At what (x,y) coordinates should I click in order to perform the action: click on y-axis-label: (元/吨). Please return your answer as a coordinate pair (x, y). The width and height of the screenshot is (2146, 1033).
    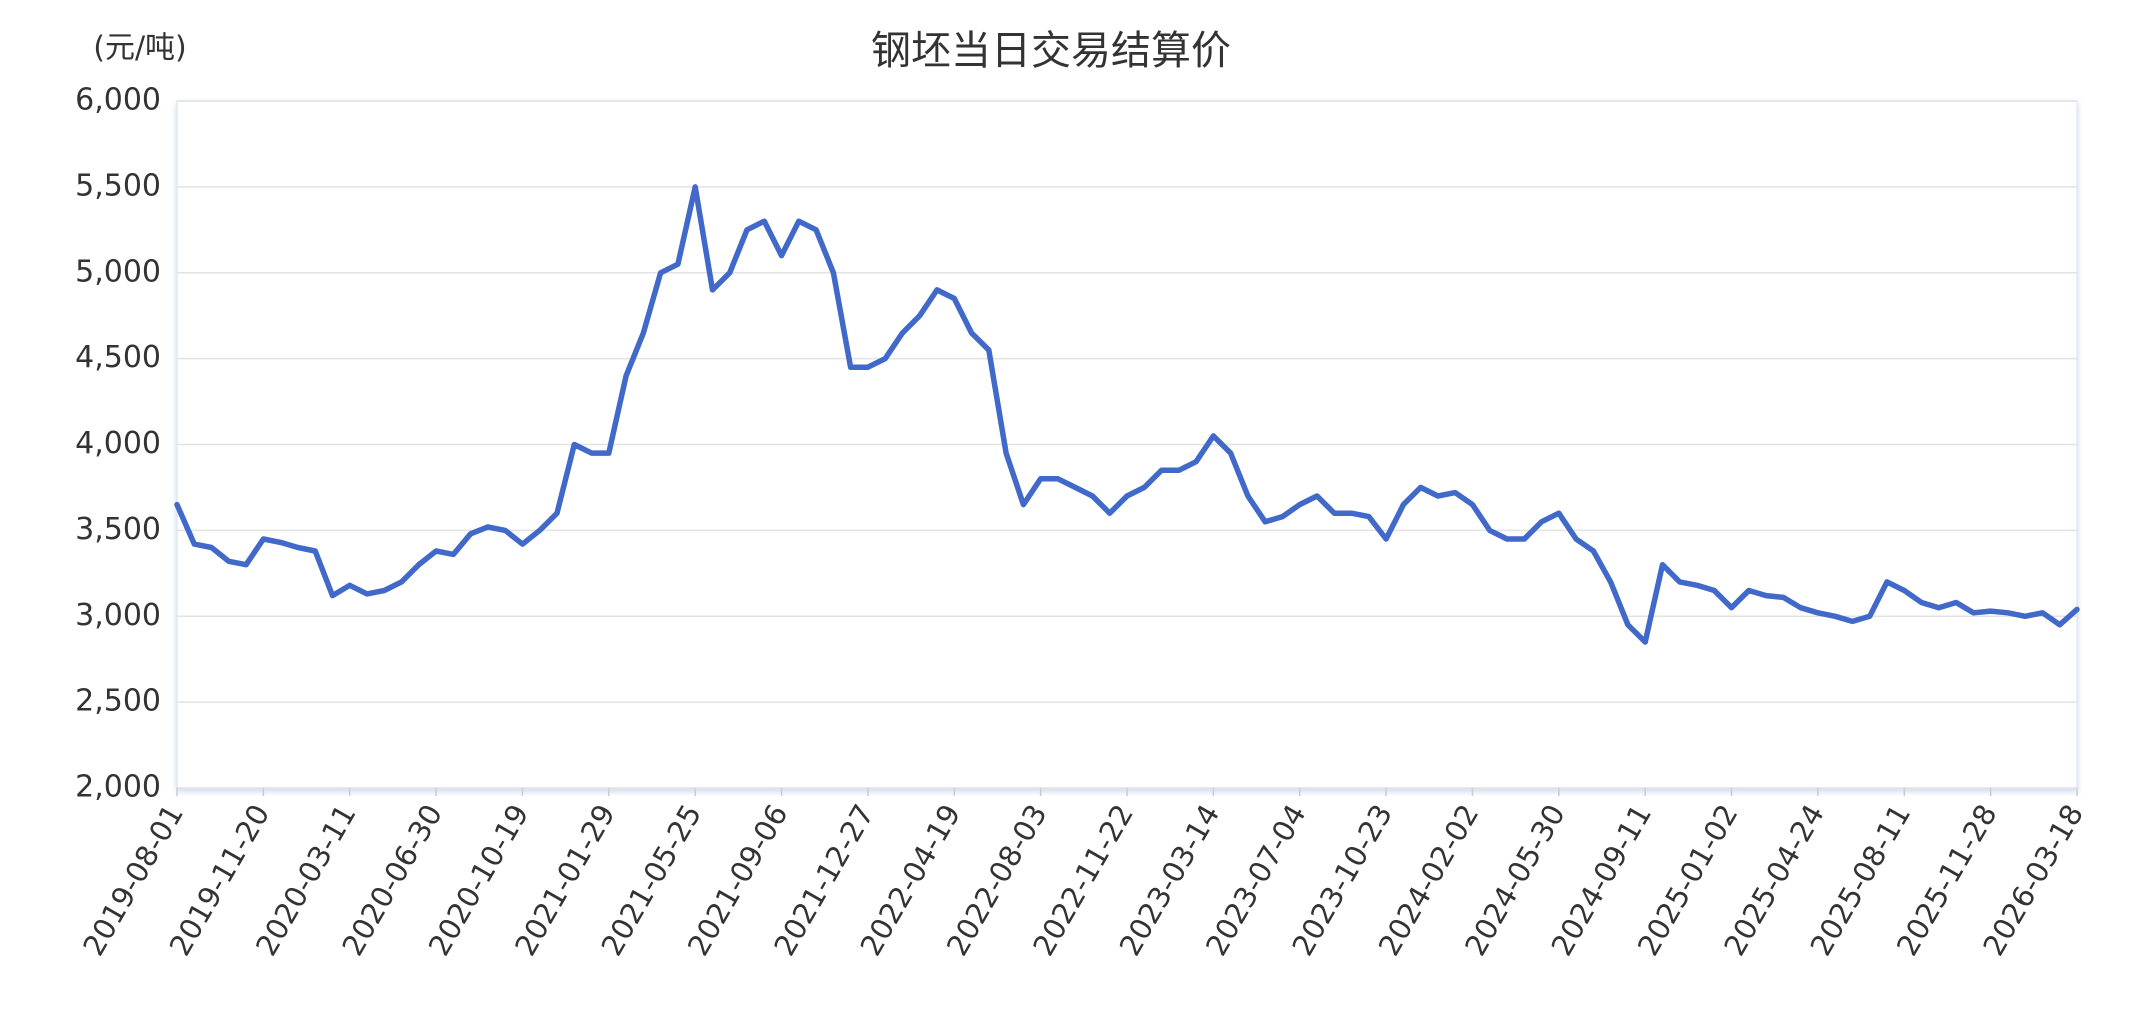
    Looking at the image, I should click on (140, 48).